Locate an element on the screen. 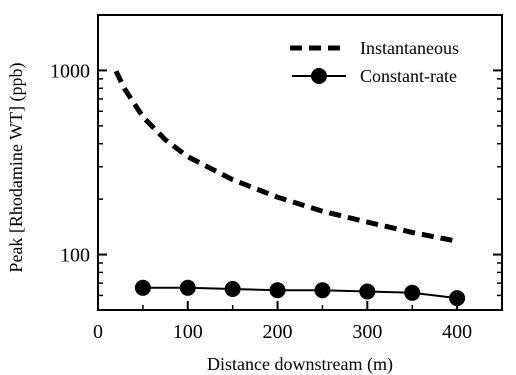  y-axis-title: Peak [Rhodamine WT] (ppb) is located at coordinates (16, 167).